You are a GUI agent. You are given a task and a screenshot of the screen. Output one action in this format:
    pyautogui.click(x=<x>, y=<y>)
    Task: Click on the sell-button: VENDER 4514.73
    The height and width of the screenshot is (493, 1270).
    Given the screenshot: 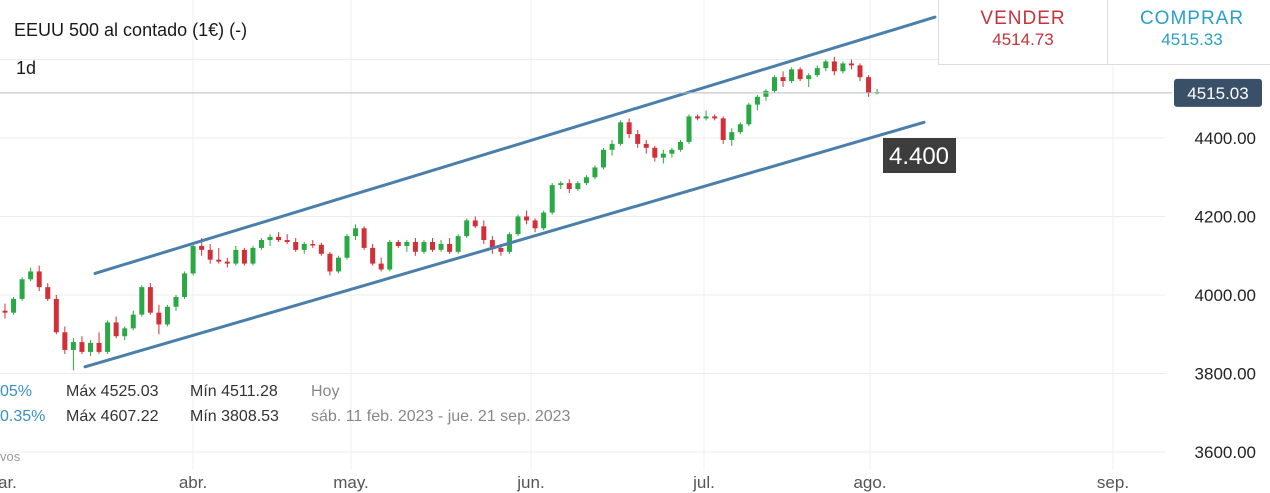 What is the action you would take?
    pyautogui.click(x=1023, y=32)
    